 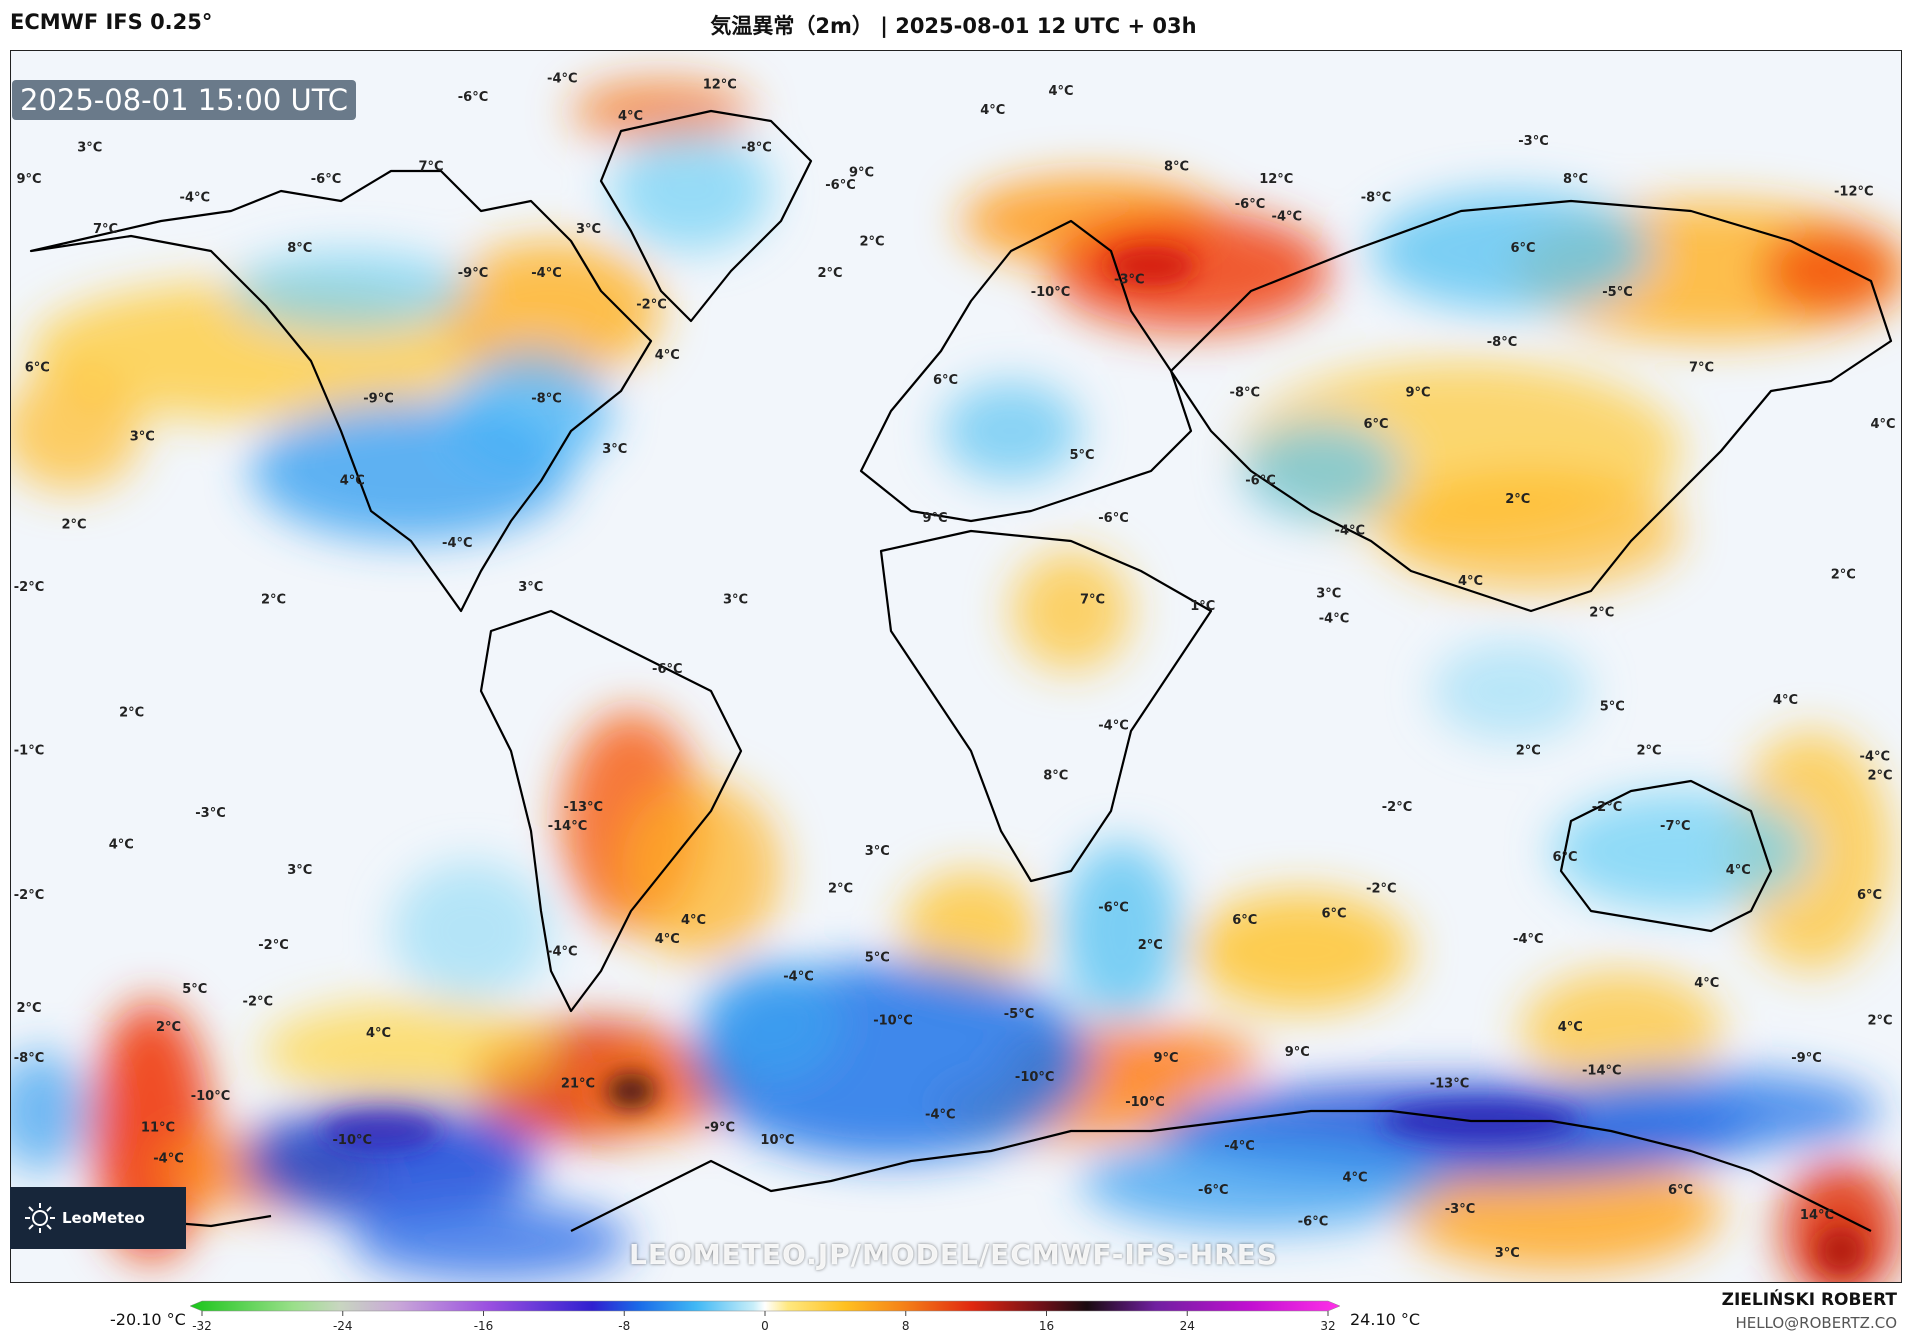 What do you see at coordinates (111, 22) in the screenshot?
I see `model-name: ECMWF IFS 0.25°` at bounding box center [111, 22].